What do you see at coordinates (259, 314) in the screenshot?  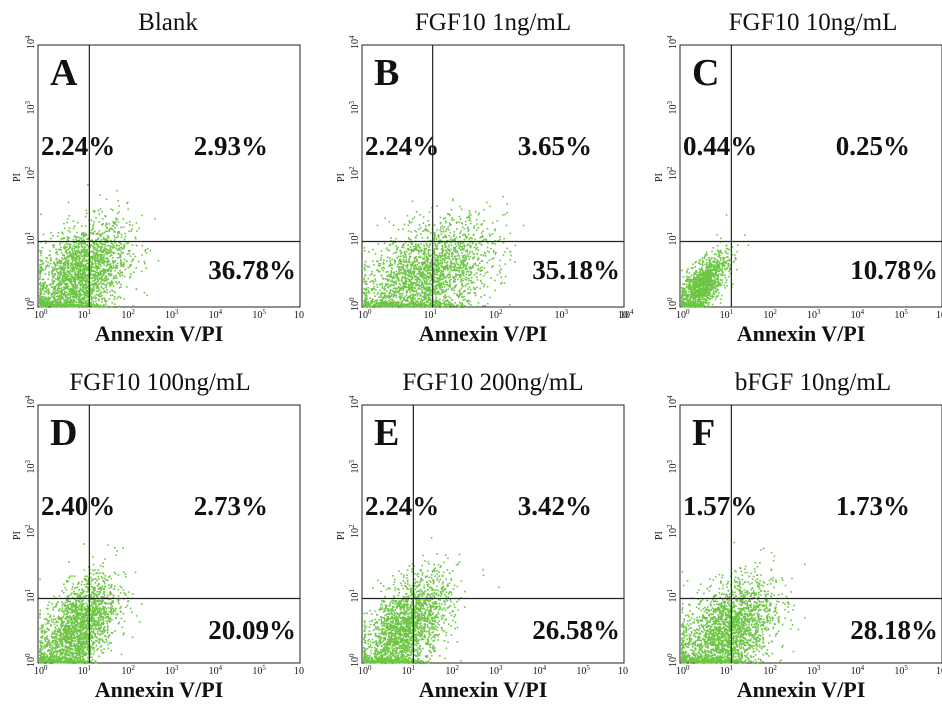 I see `x-tick-label: 105` at bounding box center [259, 314].